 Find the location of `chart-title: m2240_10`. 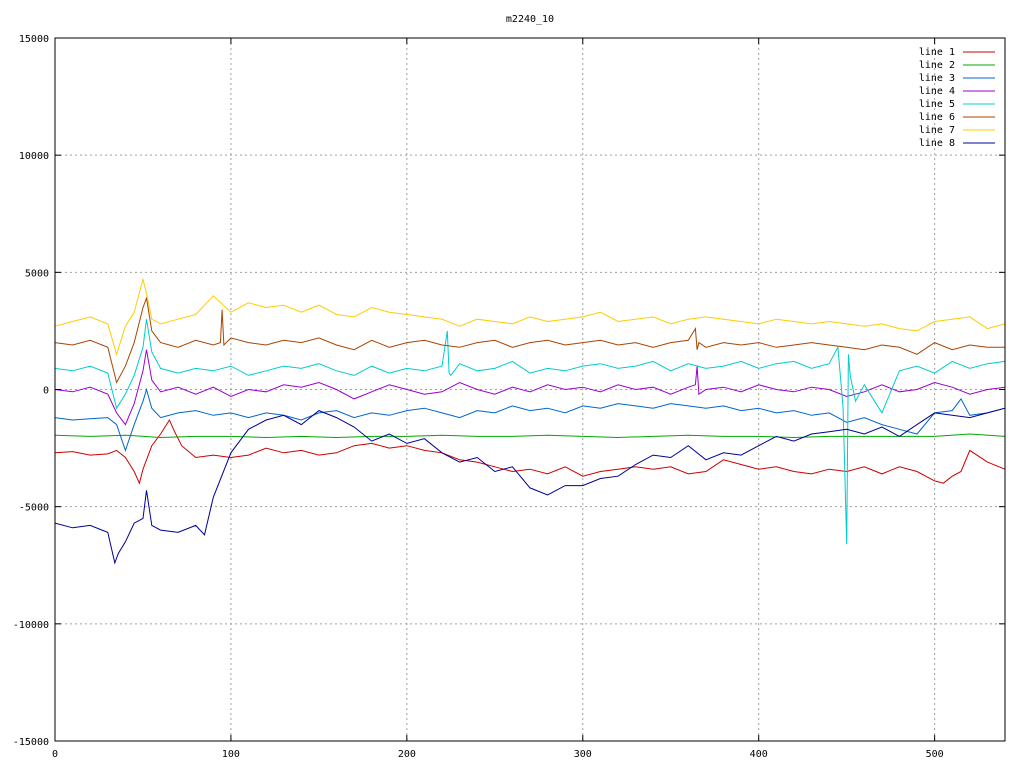

chart-title: m2240_10 is located at coordinates (530, 19).